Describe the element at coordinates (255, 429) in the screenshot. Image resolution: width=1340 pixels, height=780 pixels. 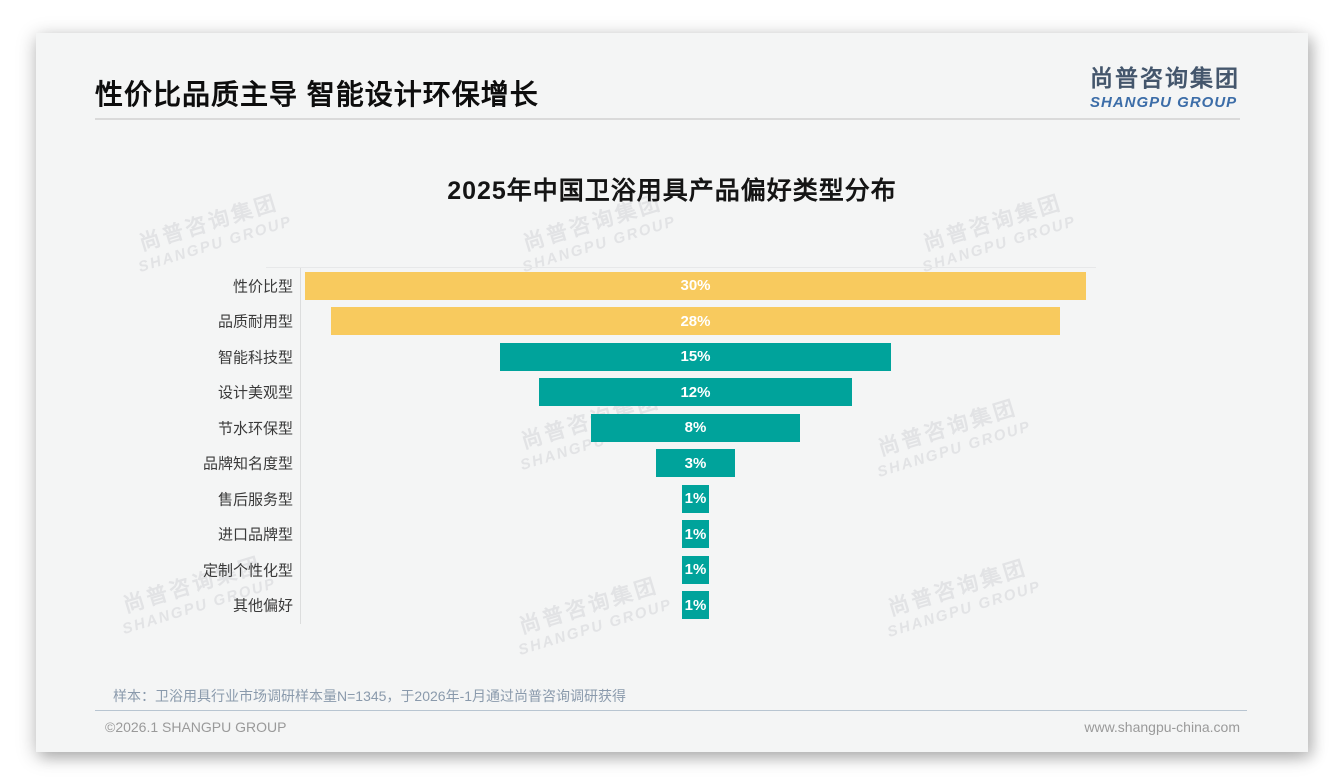
I see `category-label: 节水环保型` at that location.